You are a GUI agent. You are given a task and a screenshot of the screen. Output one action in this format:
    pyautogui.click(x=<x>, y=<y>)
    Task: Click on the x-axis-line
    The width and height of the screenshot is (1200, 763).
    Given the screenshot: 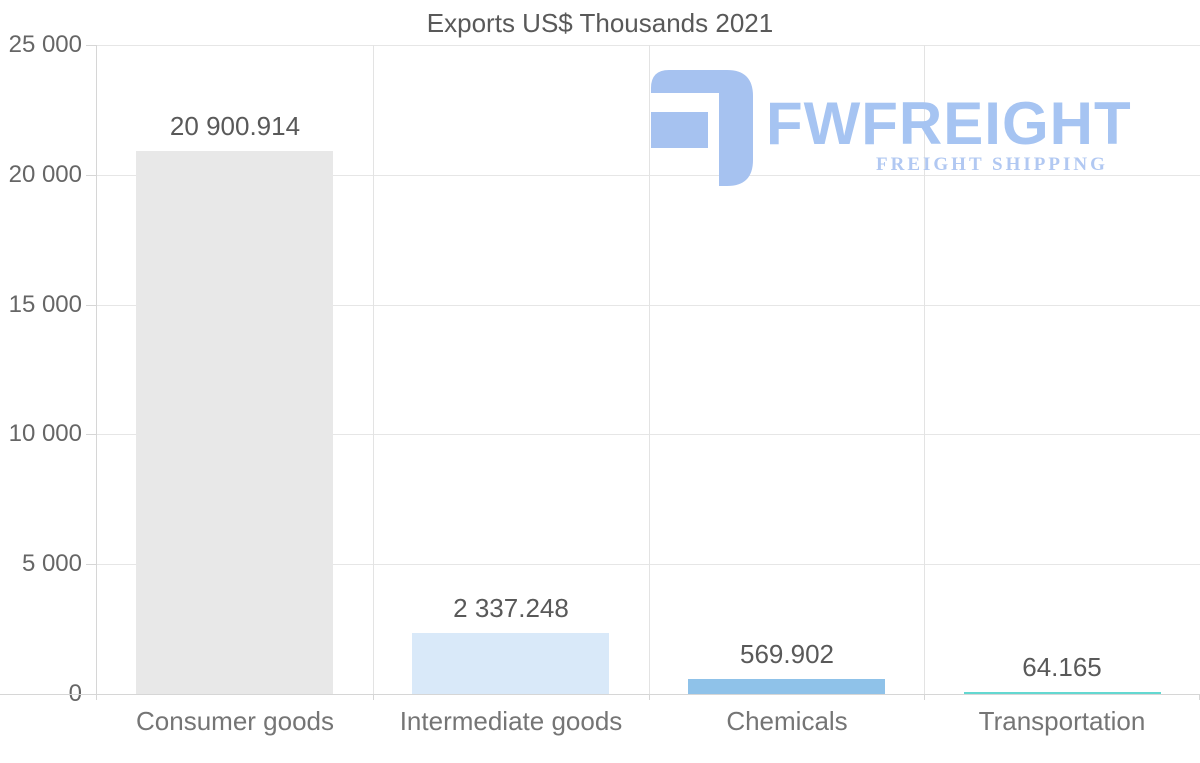 What is the action you would take?
    pyautogui.click(x=600, y=694)
    